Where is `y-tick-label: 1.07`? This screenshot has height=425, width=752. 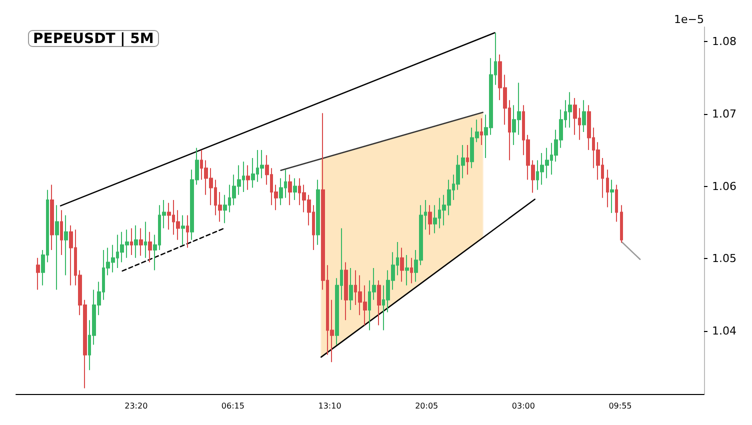
y-tick-label: 1.07 is located at coordinates (724, 113).